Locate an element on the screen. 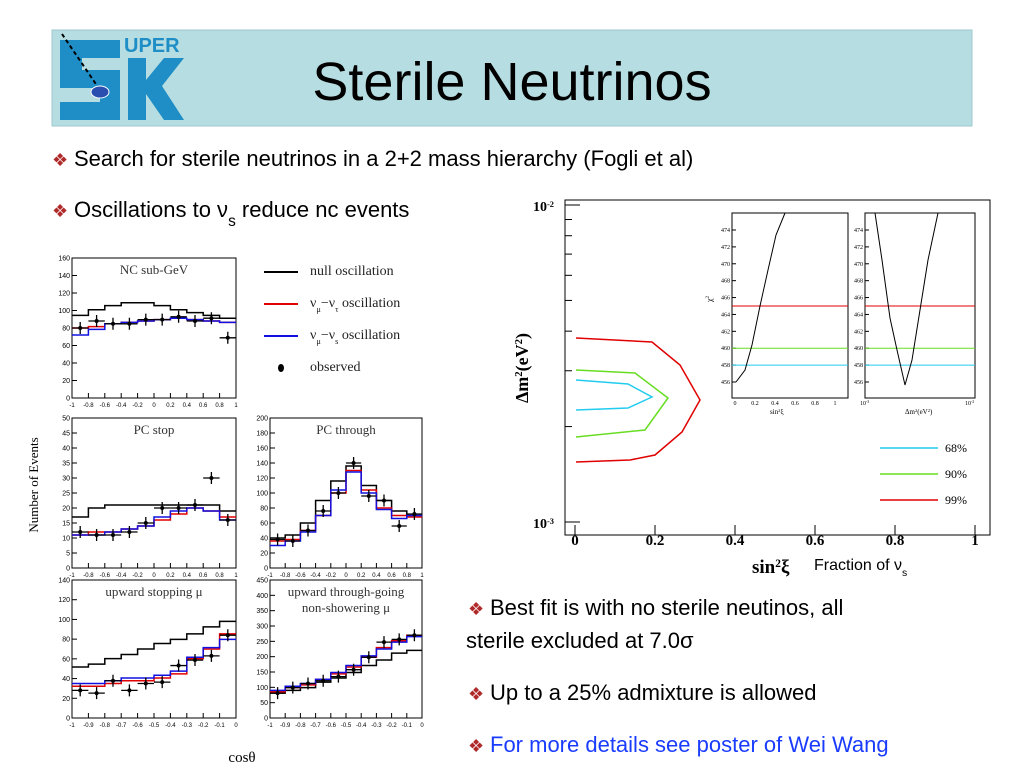 This screenshot has width=1024, height=768. x-tick-label: 0.6 is located at coordinates (203, 406).